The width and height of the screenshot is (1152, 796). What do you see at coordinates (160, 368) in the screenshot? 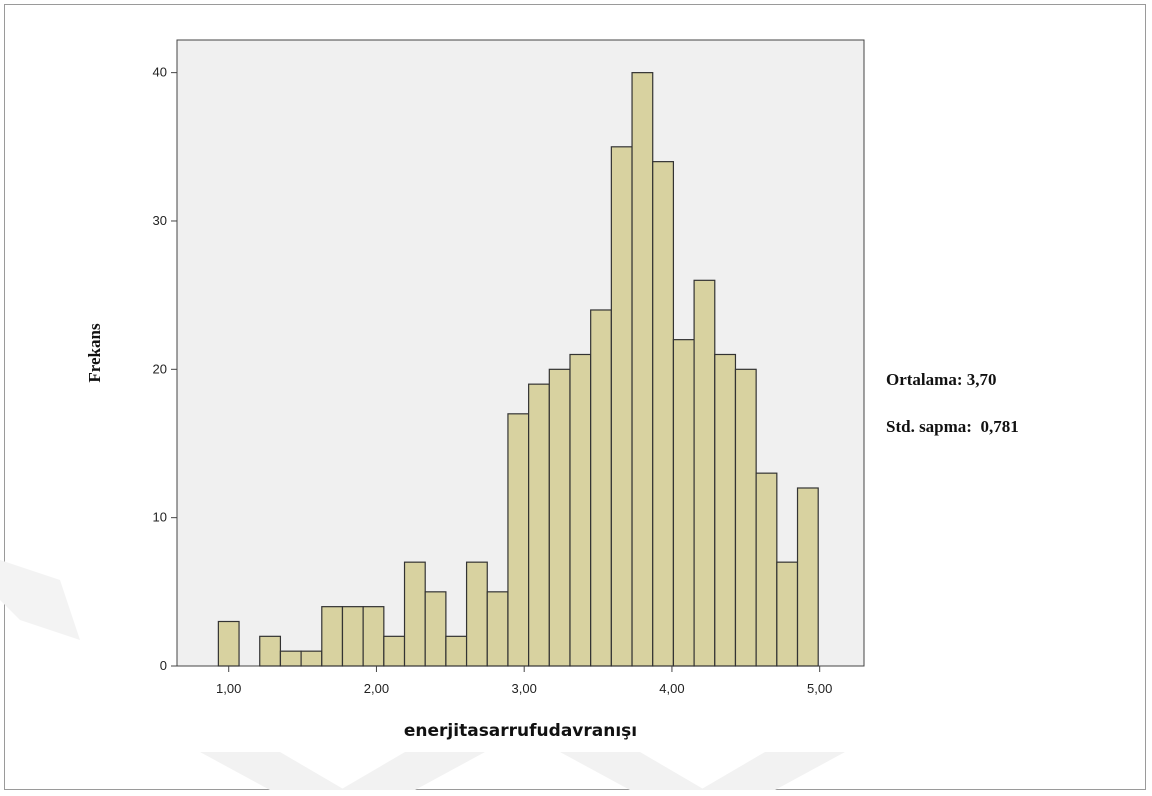
I see `y-tick-label-20: 20` at bounding box center [160, 368].